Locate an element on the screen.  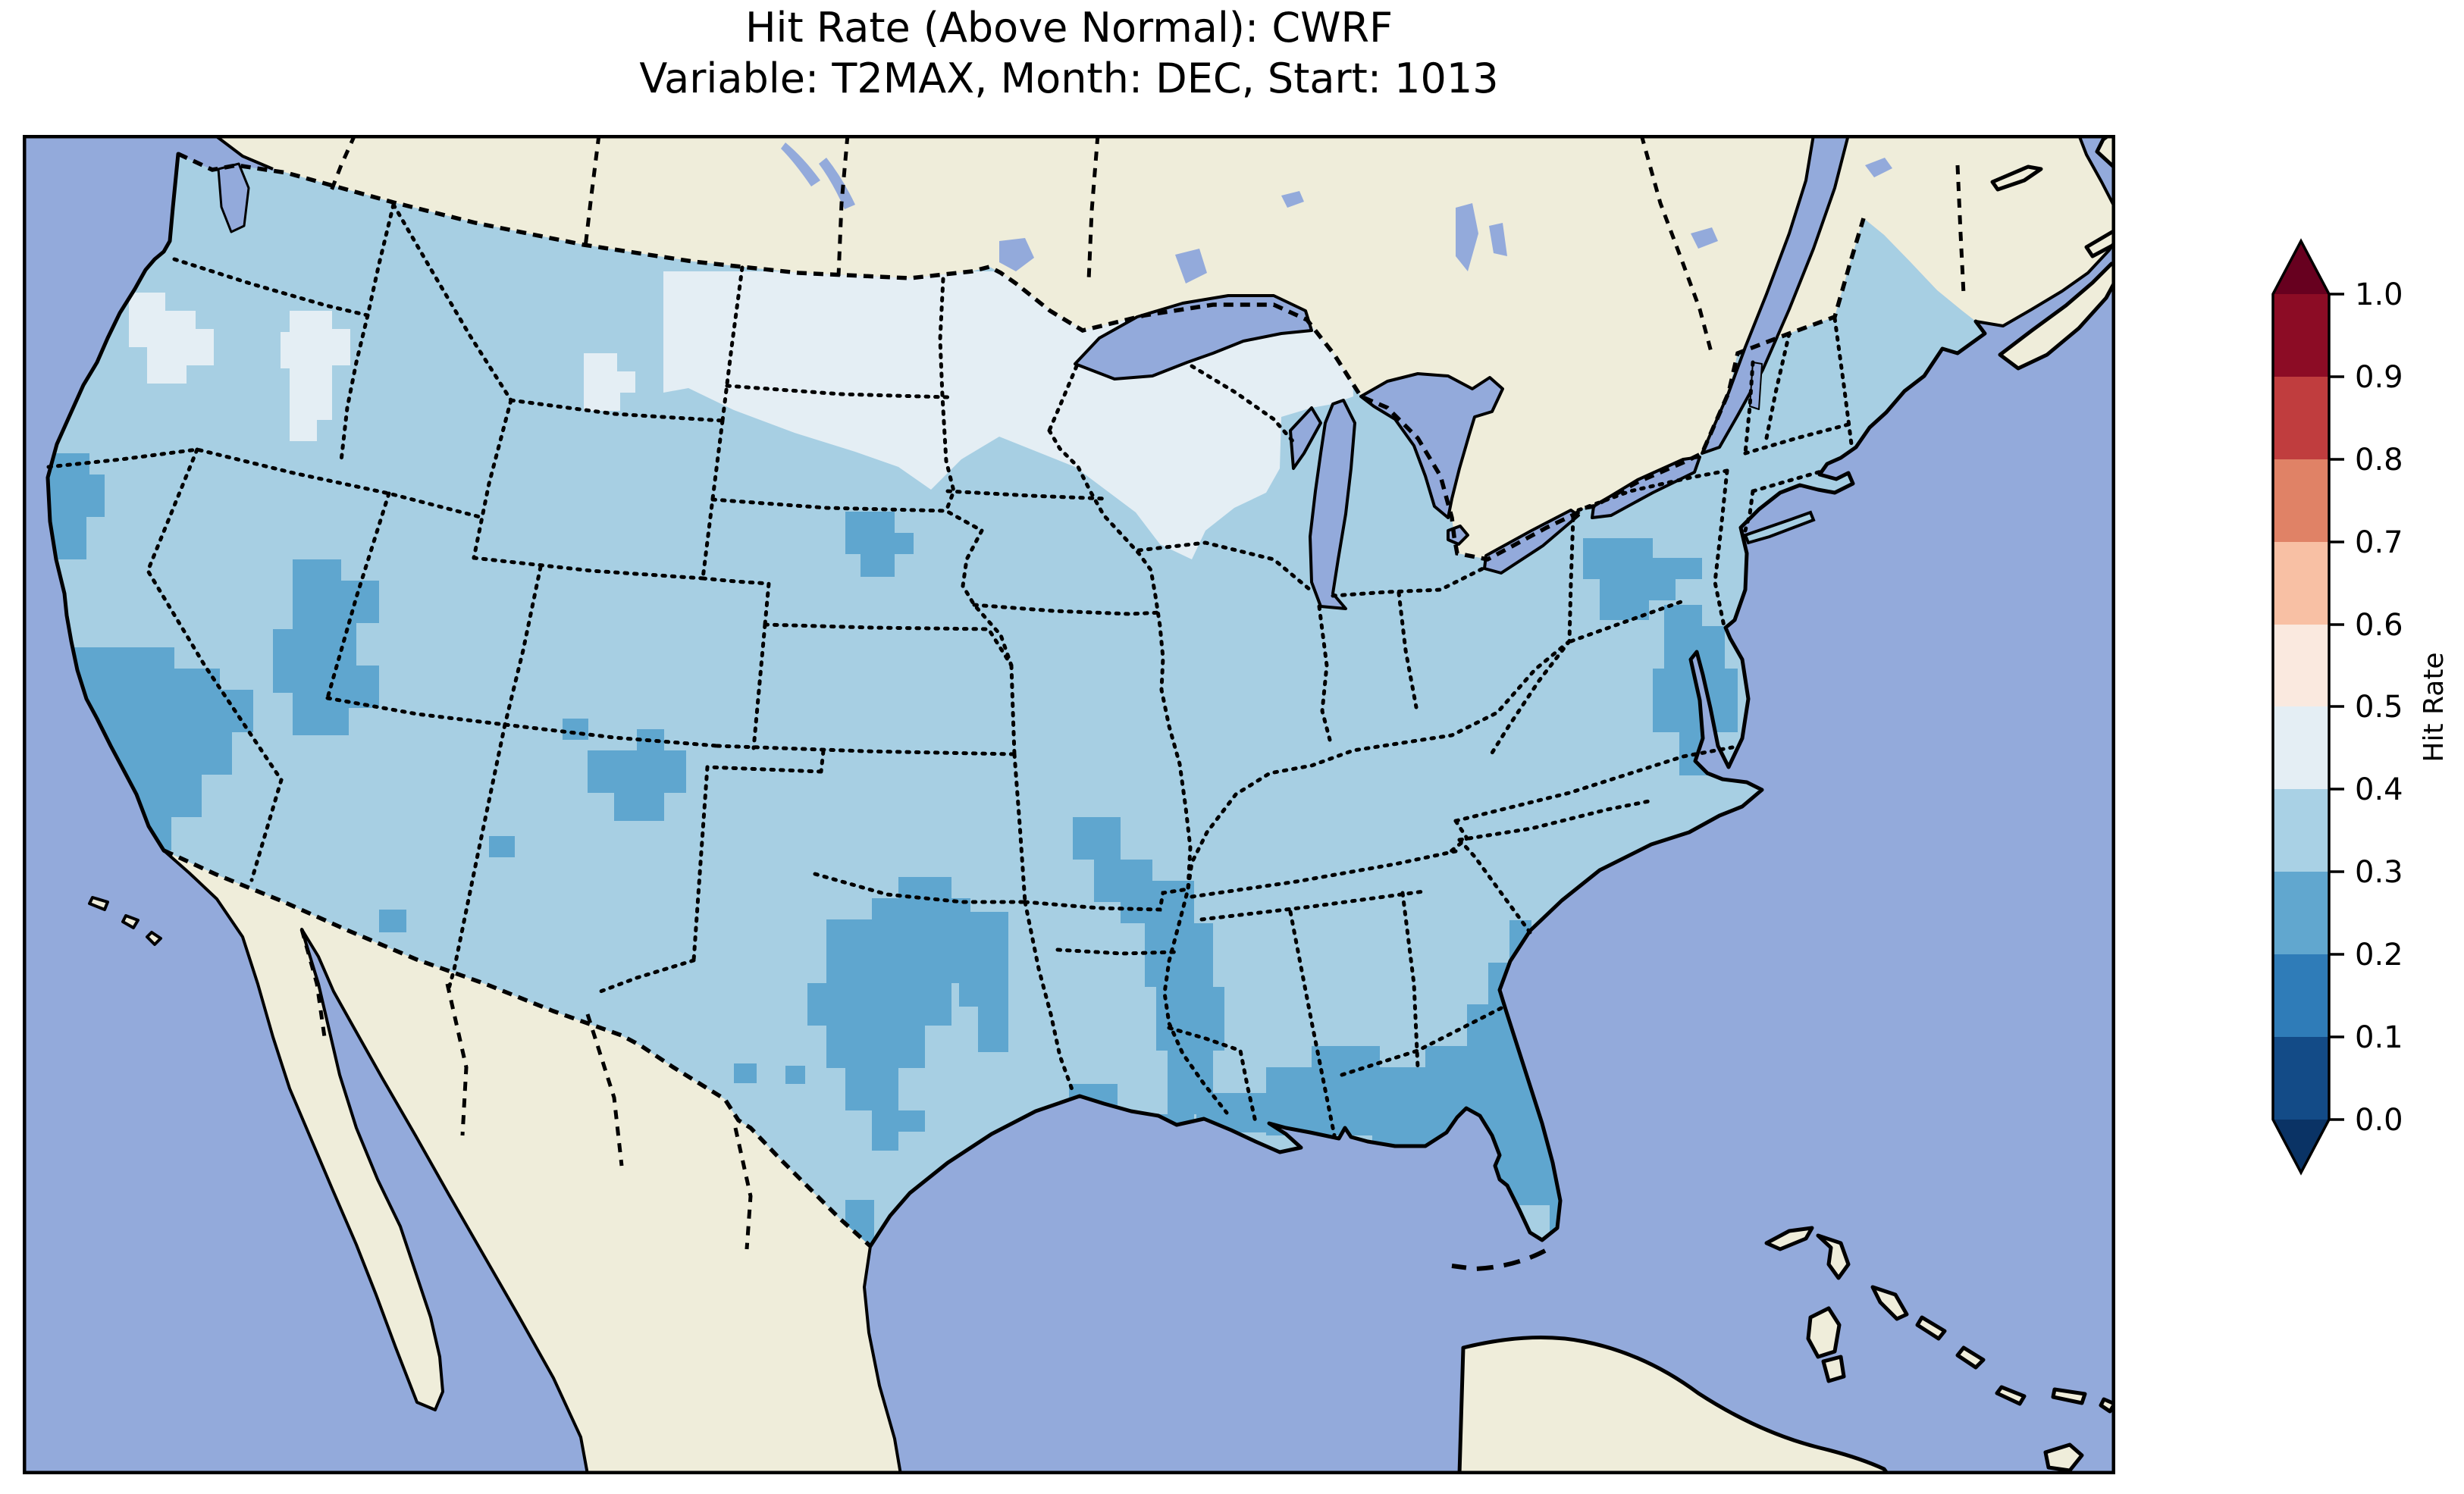
border-mo-ar is located at coordinates (1106, 899).